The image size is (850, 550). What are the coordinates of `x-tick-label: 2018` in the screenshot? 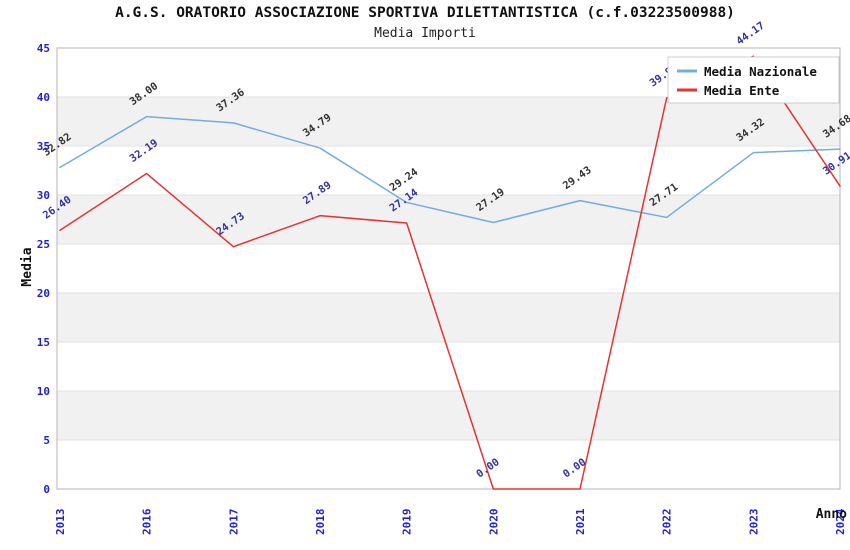 It's located at (320, 522).